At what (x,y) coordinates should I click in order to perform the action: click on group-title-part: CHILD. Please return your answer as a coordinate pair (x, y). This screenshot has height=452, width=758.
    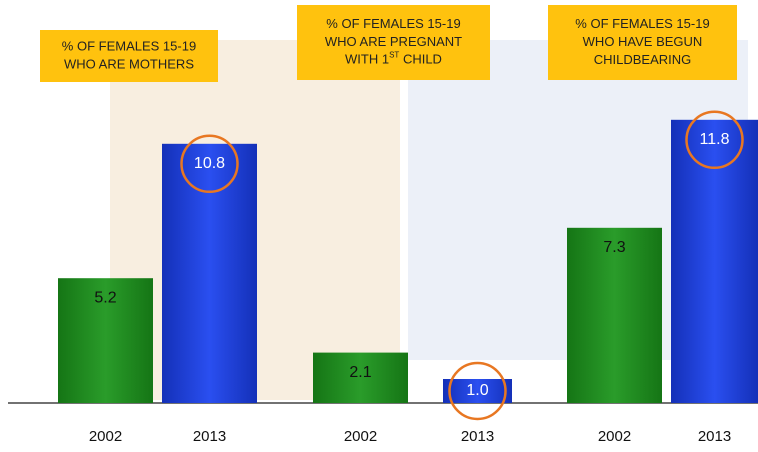
    Looking at the image, I should click on (420, 59).